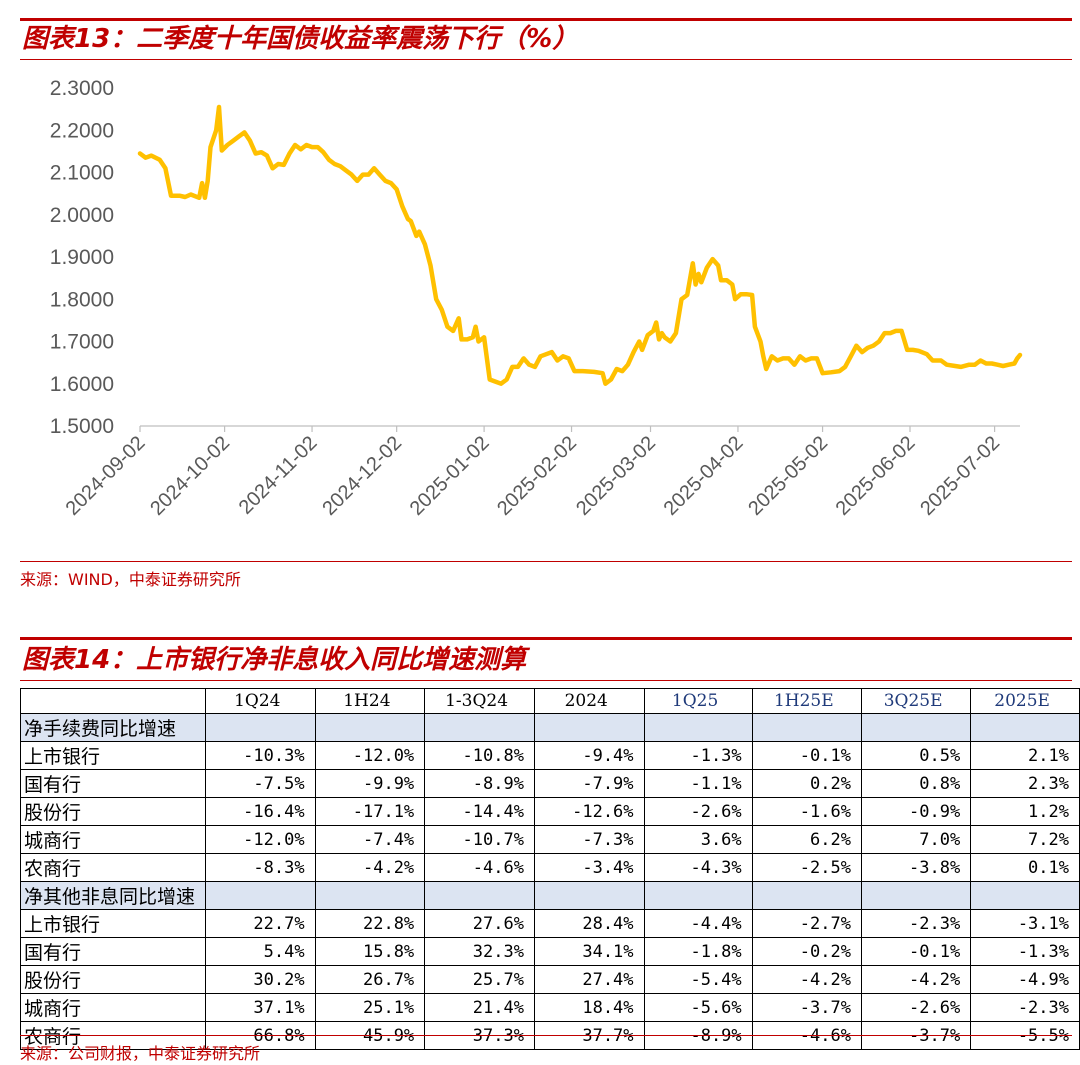 This screenshot has width=1080, height=1065. I want to click on table-header-cell: 2025E, so click(1025, 701).